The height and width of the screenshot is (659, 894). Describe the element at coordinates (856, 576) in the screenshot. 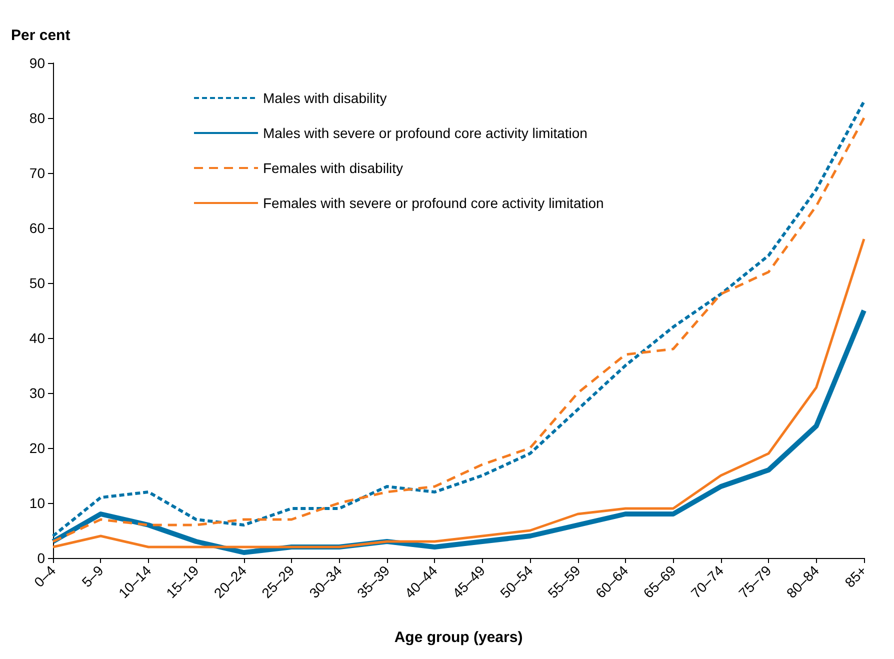

I see `x-tick-label: 85+` at that location.